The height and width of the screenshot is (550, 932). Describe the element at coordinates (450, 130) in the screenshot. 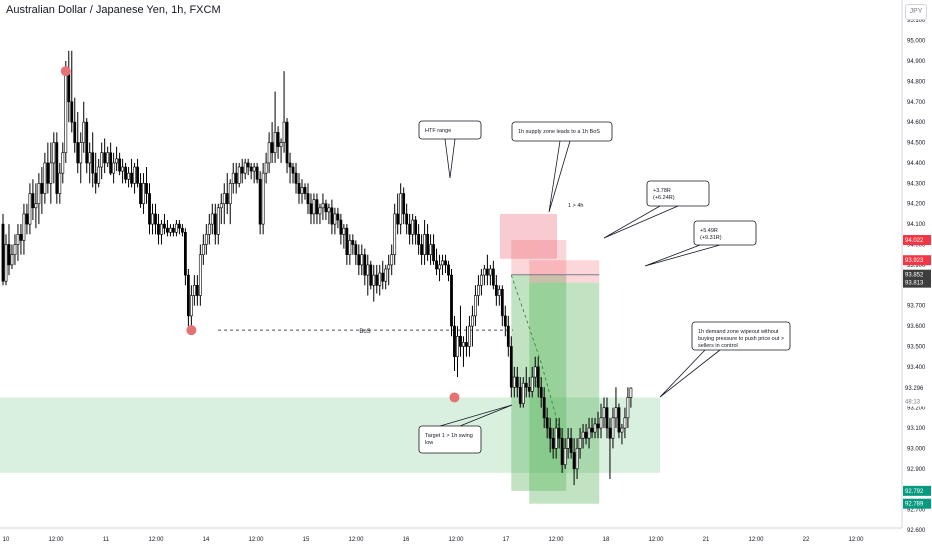

I see `htf-range-callout-box` at that location.